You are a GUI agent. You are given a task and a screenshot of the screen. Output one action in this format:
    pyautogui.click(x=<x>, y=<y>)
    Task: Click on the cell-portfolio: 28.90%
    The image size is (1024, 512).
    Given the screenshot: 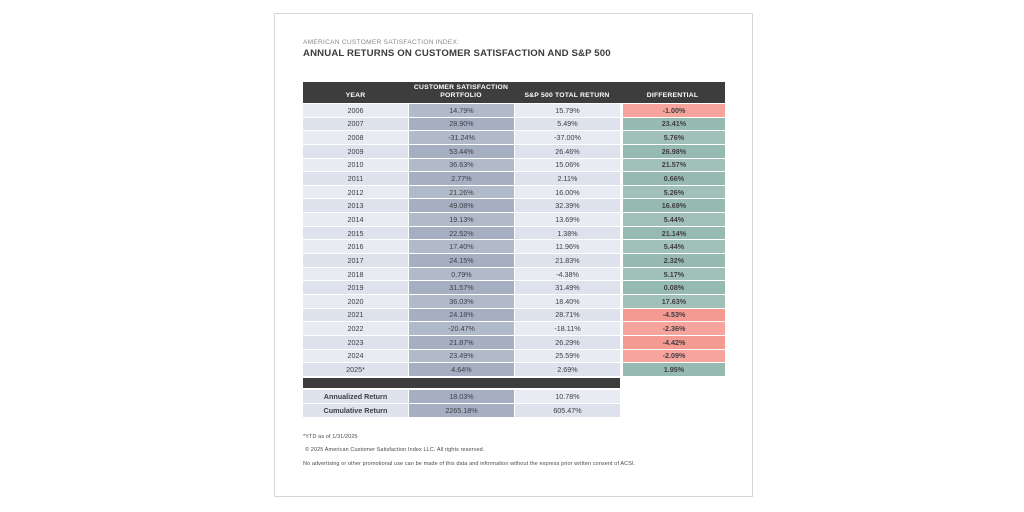 What is the action you would take?
    pyautogui.click(x=461, y=124)
    